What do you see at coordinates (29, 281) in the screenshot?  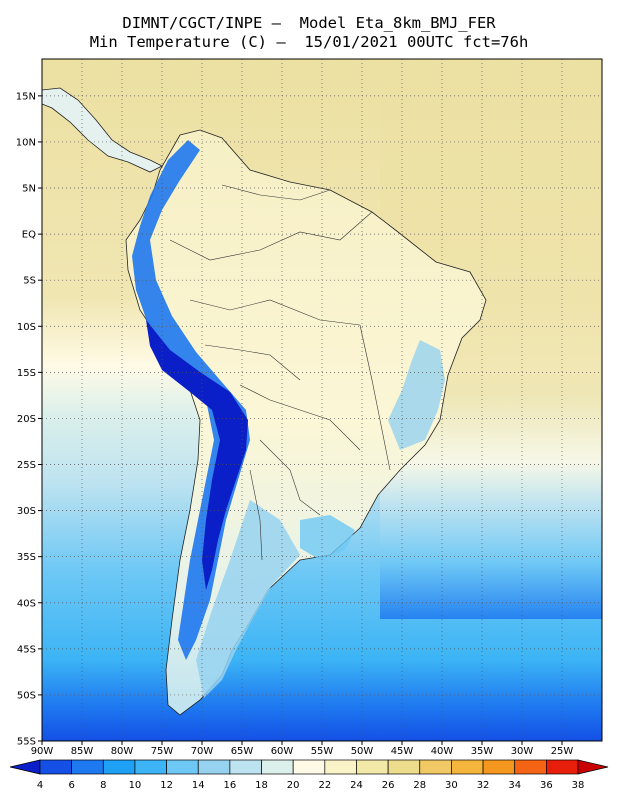 I see `lat-label: 5S` at bounding box center [29, 281].